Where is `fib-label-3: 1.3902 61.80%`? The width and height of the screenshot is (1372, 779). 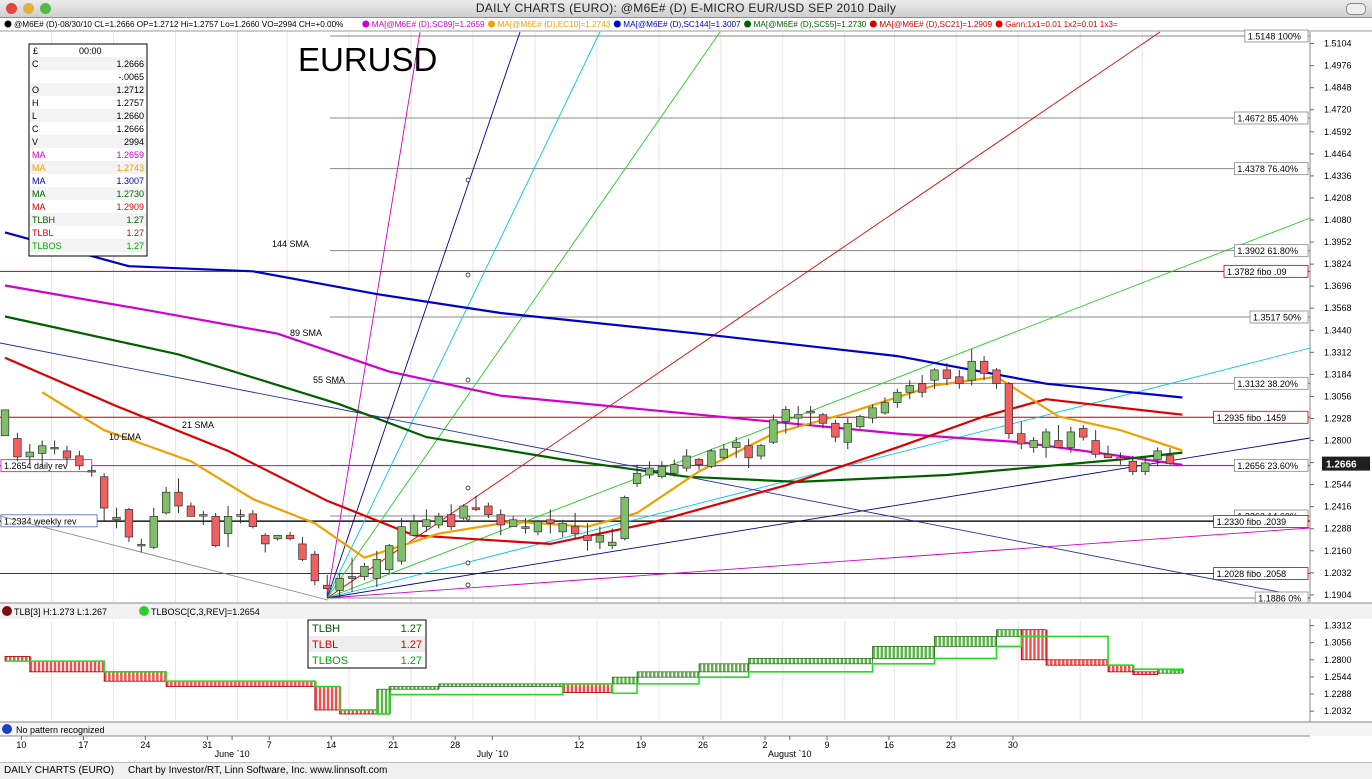 fib-label-3: 1.3902 61.80% is located at coordinates (1267, 251).